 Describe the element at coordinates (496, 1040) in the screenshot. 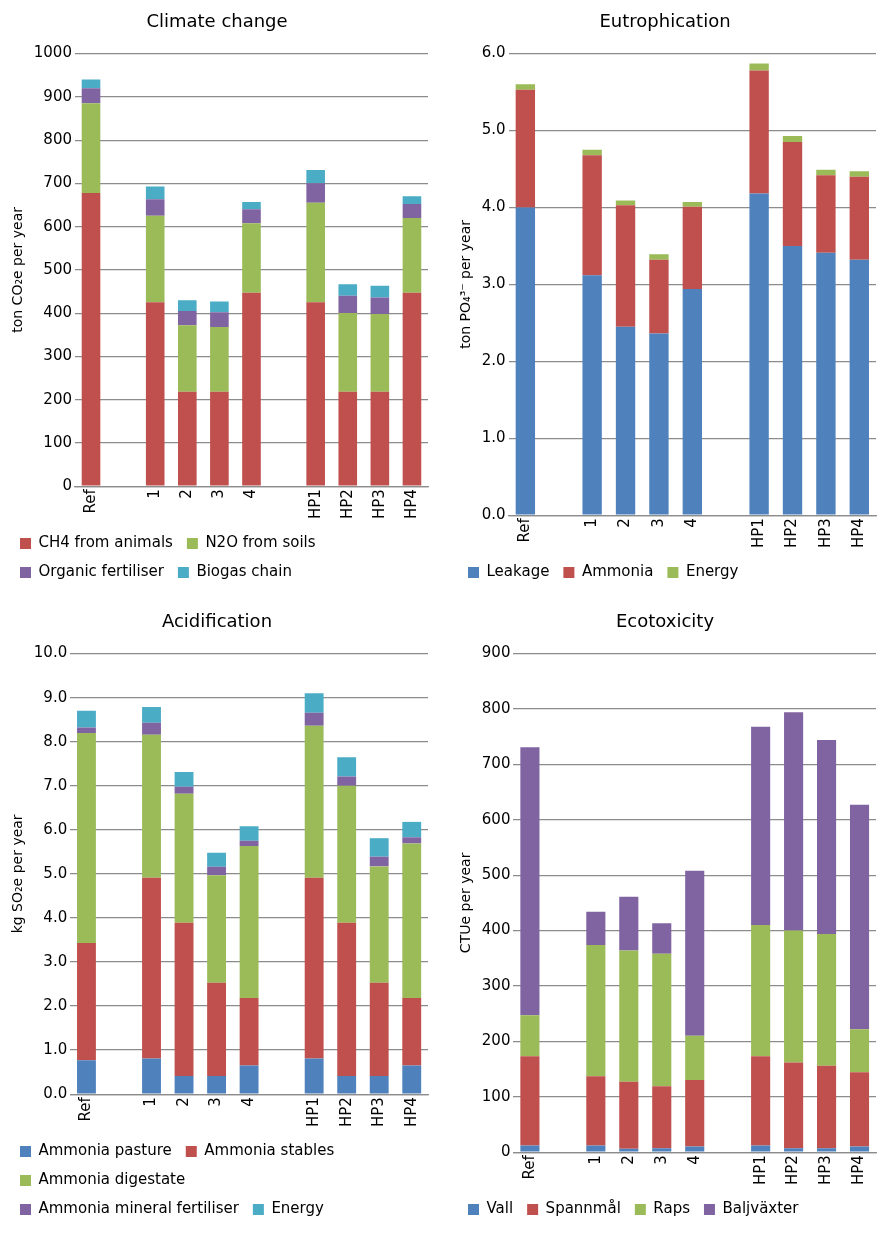

I see `y-tick-label: 200` at that location.